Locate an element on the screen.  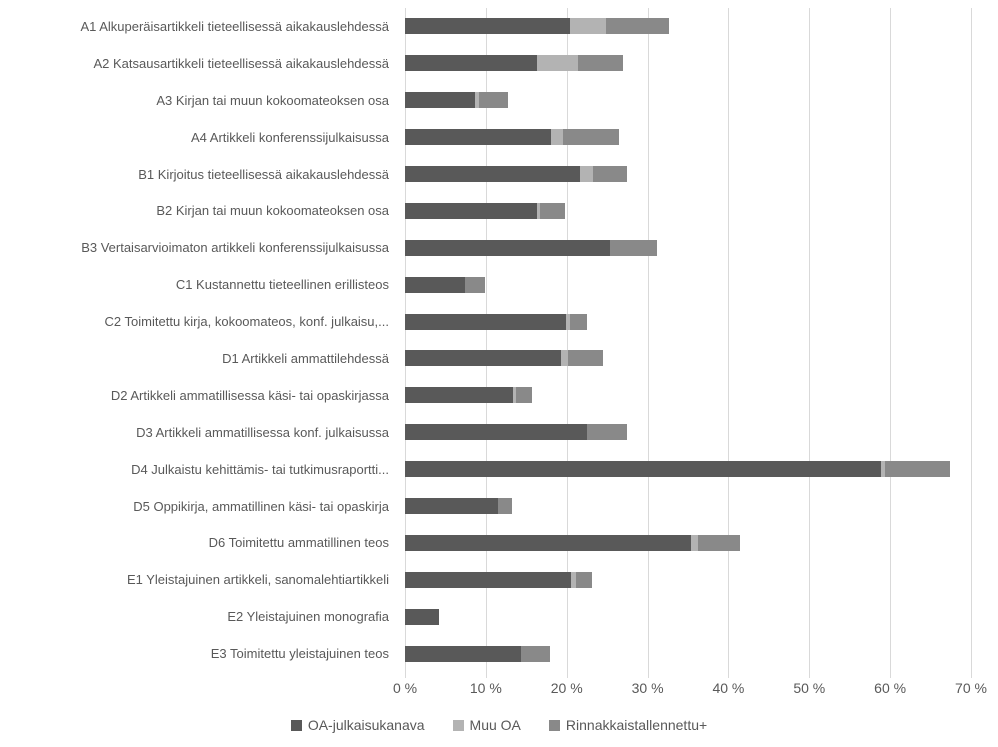
category-label: E3 Toimitettu yleistajuinen teos is located at coordinates (299, 654).